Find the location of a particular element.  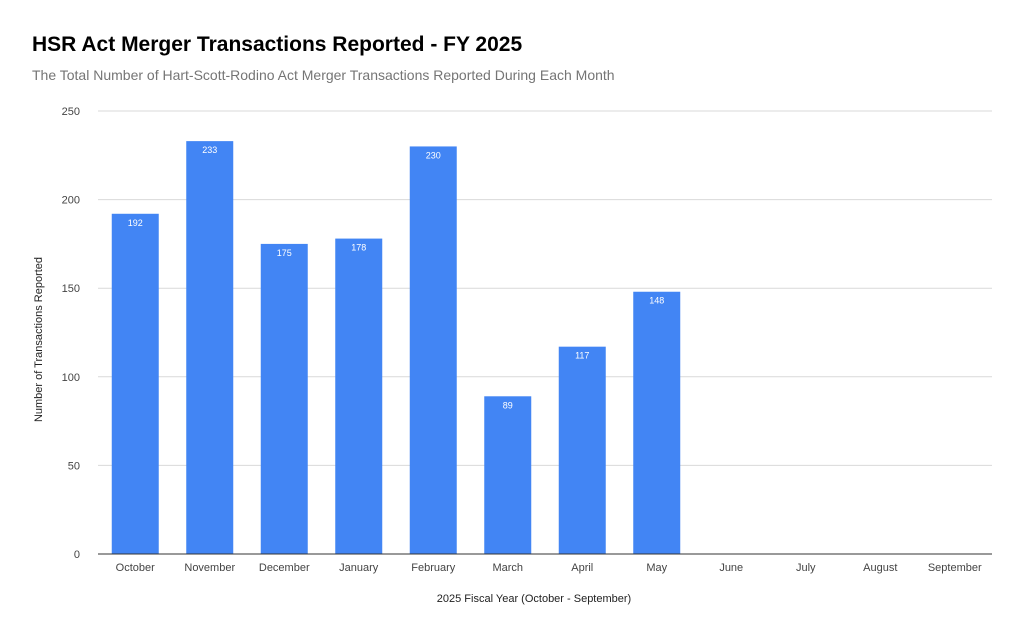

data-label: 148 is located at coordinates (656, 301).